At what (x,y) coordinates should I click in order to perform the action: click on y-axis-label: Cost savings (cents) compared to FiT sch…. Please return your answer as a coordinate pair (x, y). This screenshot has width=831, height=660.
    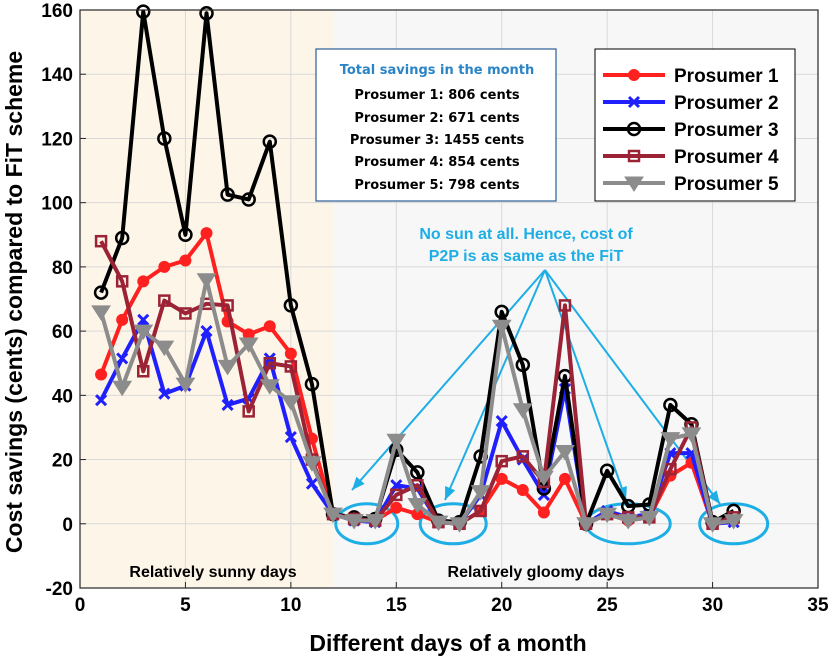
    Looking at the image, I should click on (14, 302).